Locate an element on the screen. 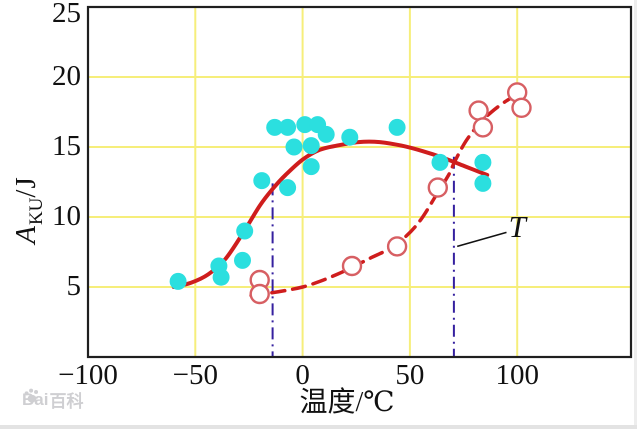 Image resolution: width=637 pixels, height=429 pixels. transition-temperature-label: T is located at coordinates (517, 226).